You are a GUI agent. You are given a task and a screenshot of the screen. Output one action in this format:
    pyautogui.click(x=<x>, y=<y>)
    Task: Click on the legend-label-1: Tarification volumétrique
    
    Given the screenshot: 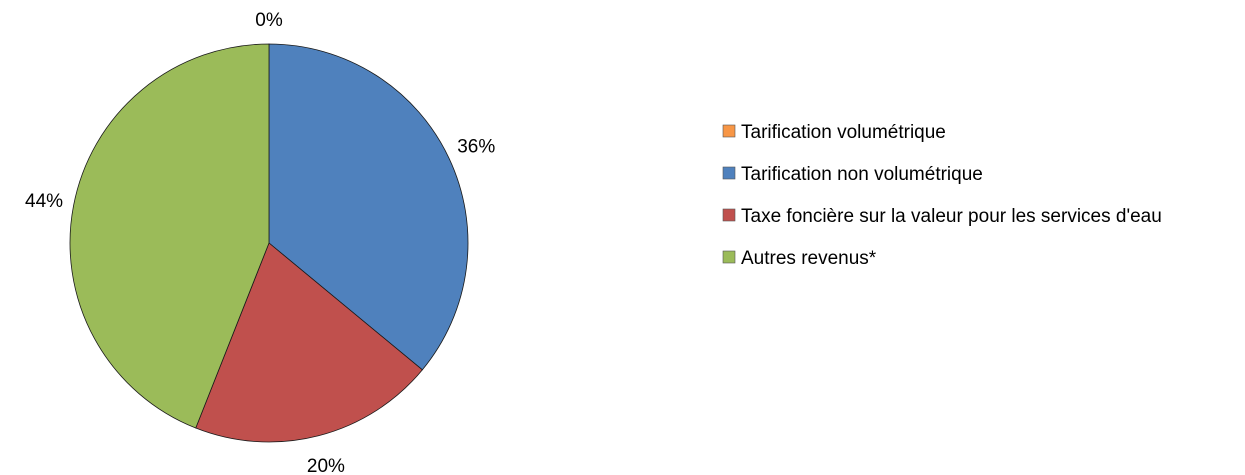 What is the action you would take?
    pyautogui.click(x=843, y=132)
    